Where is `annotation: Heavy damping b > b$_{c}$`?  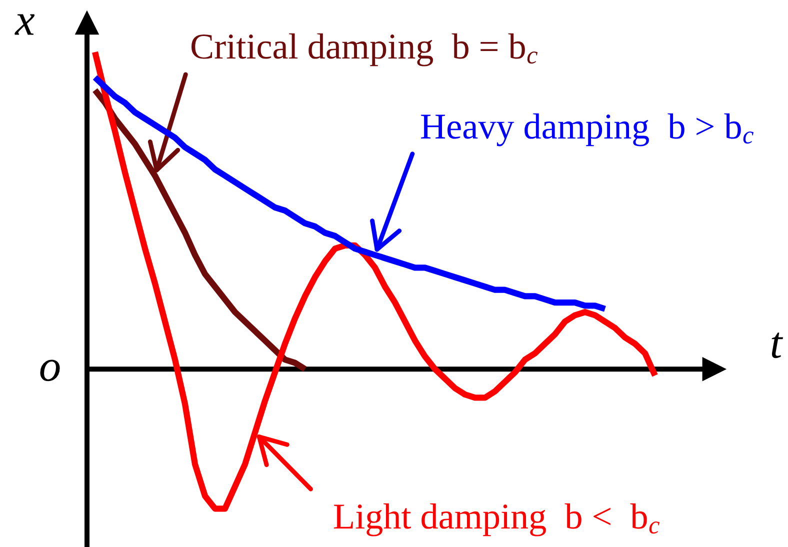 annotation: Heavy damping b > b$_{c}$ is located at coordinates (587, 129).